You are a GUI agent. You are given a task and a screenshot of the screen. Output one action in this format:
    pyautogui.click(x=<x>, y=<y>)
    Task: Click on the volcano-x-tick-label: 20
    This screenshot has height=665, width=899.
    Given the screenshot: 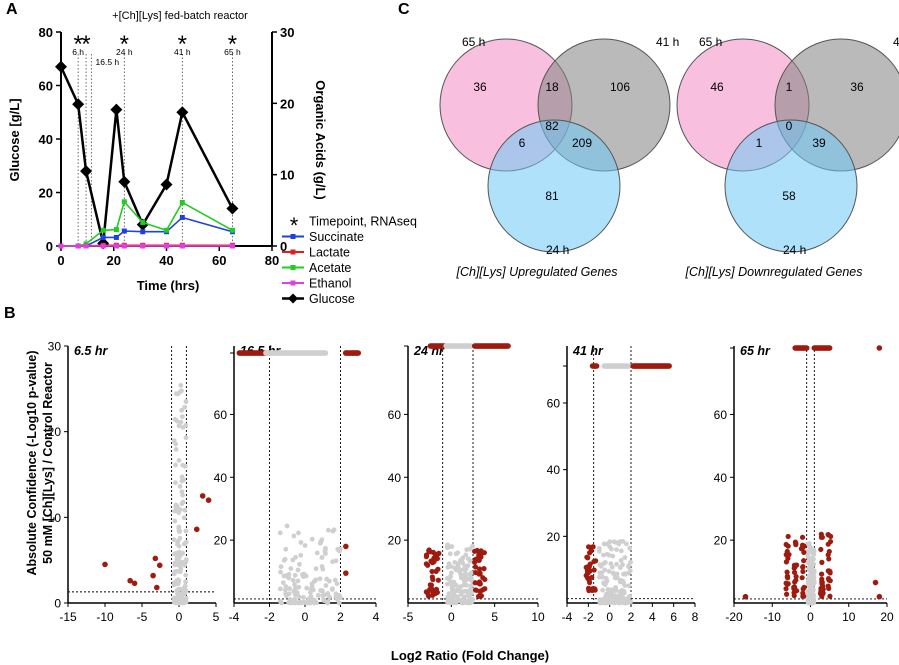 What is the action you would take?
    pyautogui.click(x=887, y=617)
    